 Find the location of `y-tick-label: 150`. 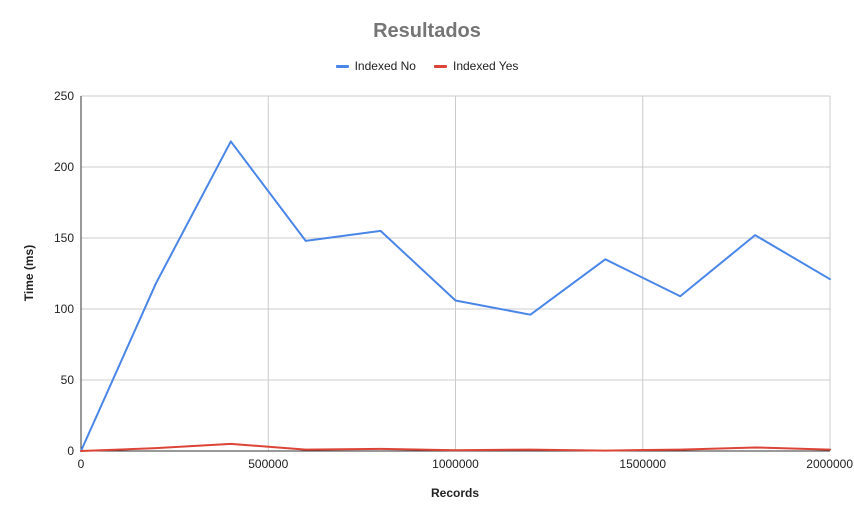

y-tick-label: 150 is located at coordinates (64, 238).